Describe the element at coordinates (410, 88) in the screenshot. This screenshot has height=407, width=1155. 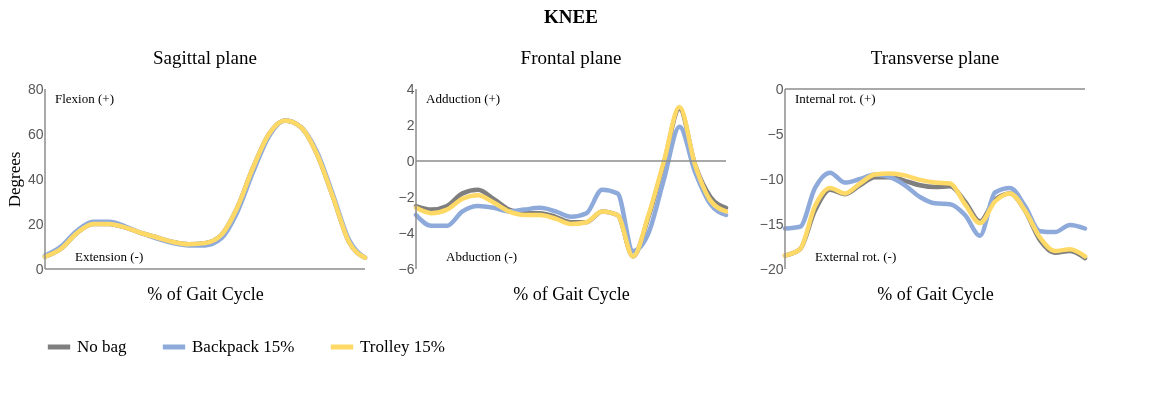
I see `y-tick-label: 4` at that location.